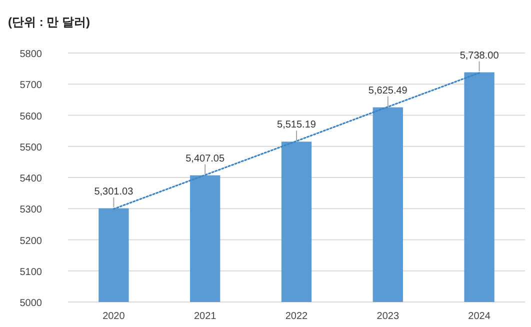 Image resolution: width=531 pixels, height=327 pixels. What do you see at coordinates (205, 316) in the screenshot?
I see `x-tick-label: 2021` at bounding box center [205, 316].